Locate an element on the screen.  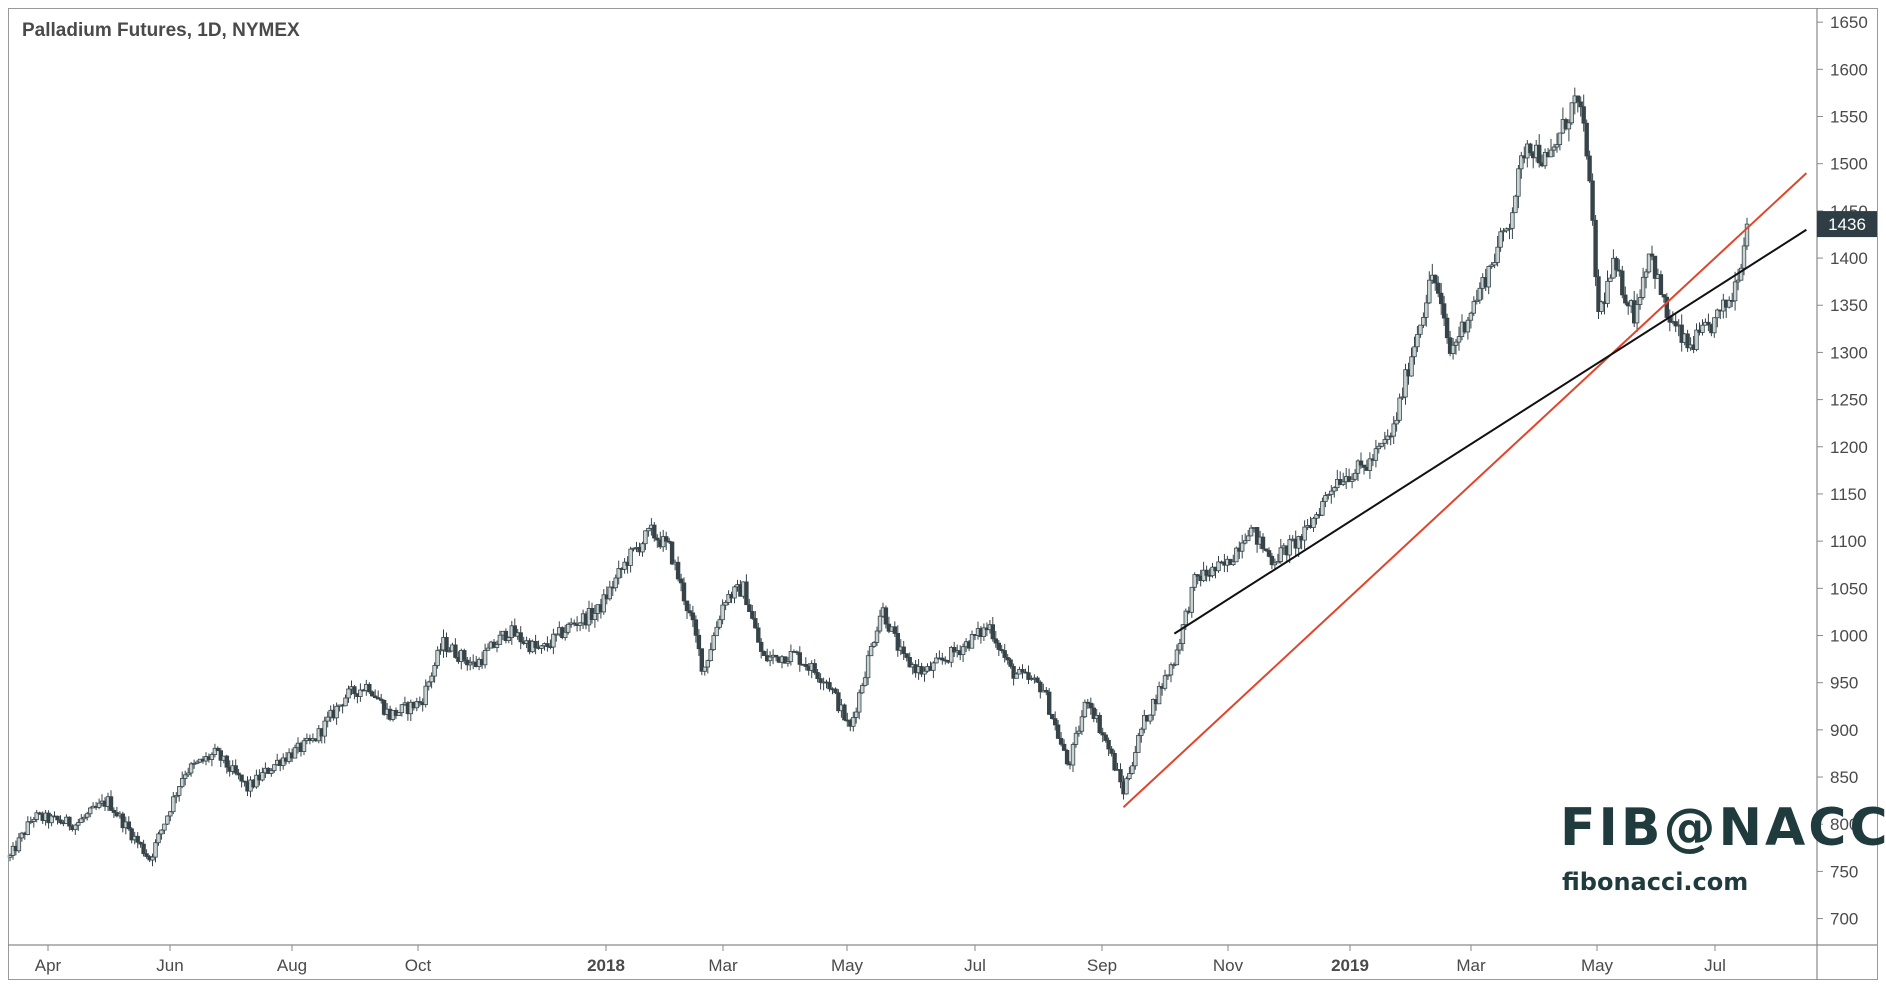
chart-title: Palladium Futures, 1D, NYMEX is located at coordinates (161, 30).